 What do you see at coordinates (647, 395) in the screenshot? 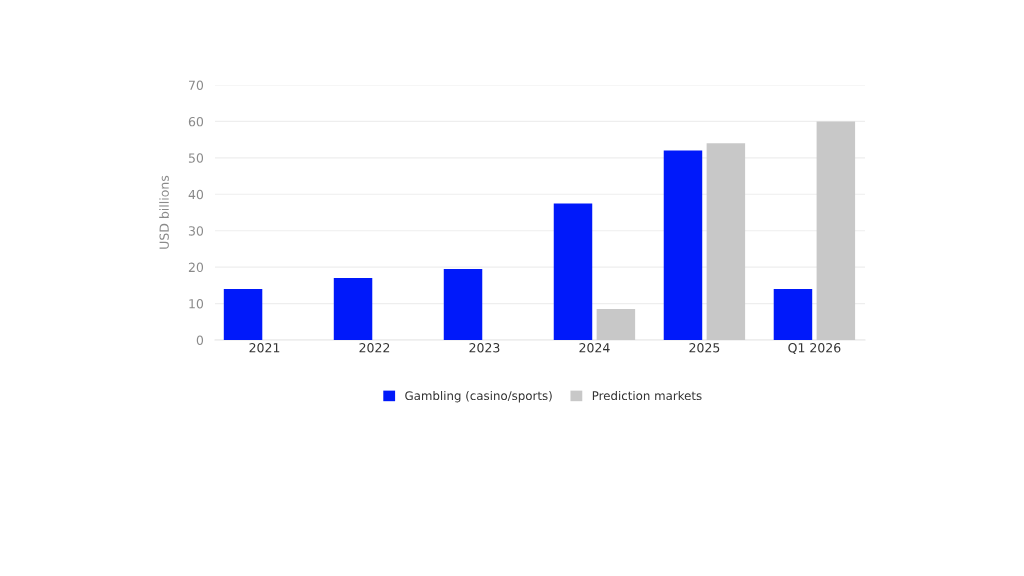
I see `legend-label: Prediction markets` at bounding box center [647, 395].